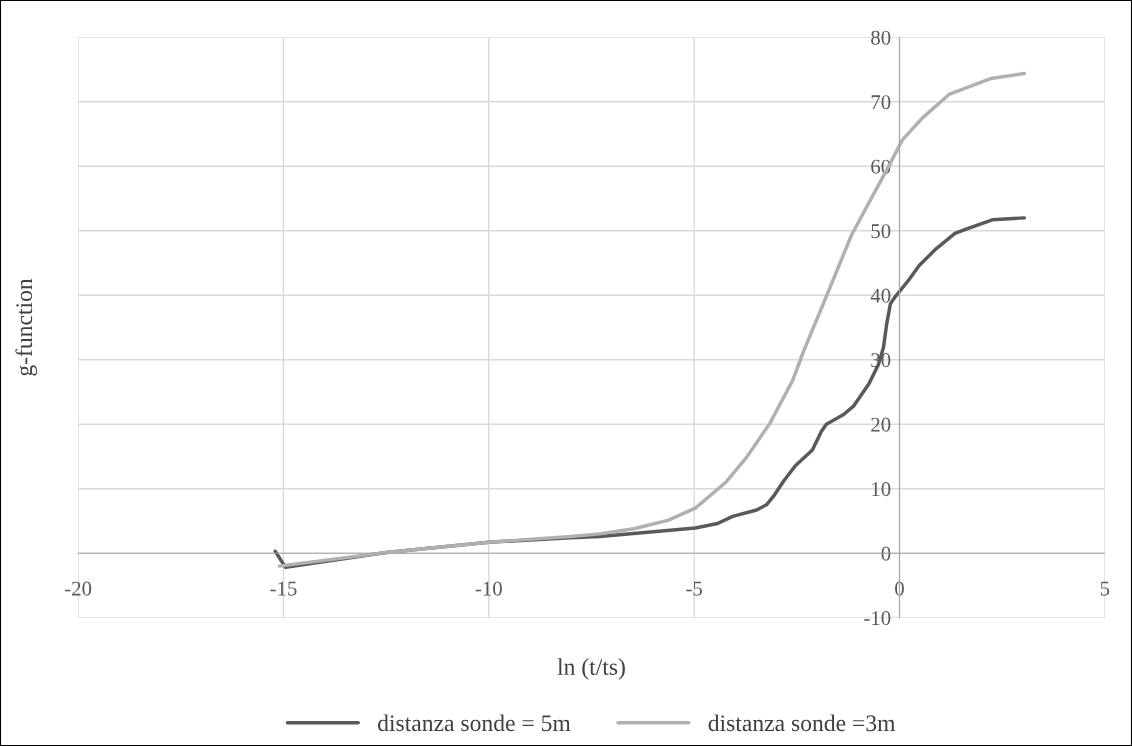 This screenshot has width=1132, height=746. Describe the element at coordinates (26, 327) in the screenshot. I see `y-axis-title: g-function` at that location.